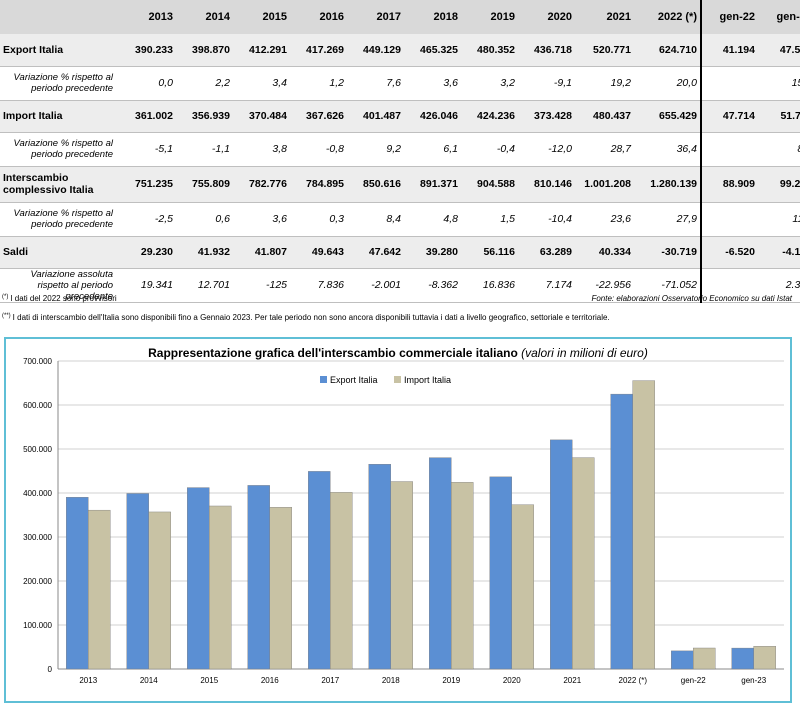 The width and height of the screenshot is (800, 706). Describe the element at coordinates (148, 219) in the screenshot. I see `table-cell: -2,5` at that location.